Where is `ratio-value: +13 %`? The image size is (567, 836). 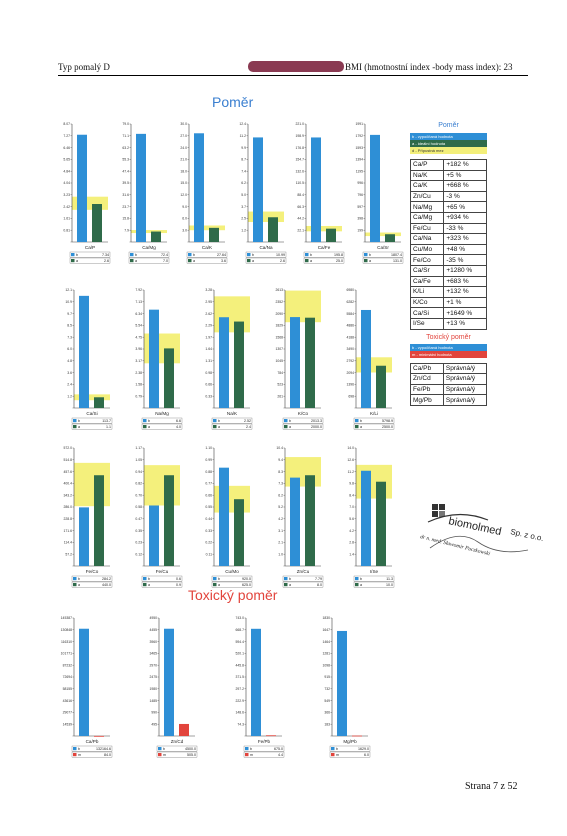
ratio-value: +13 % is located at coordinates (465, 323).